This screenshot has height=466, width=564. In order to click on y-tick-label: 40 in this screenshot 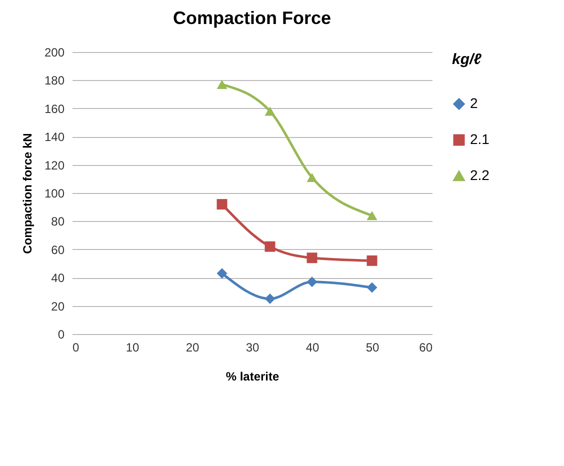, I will do `click(58, 278)`.